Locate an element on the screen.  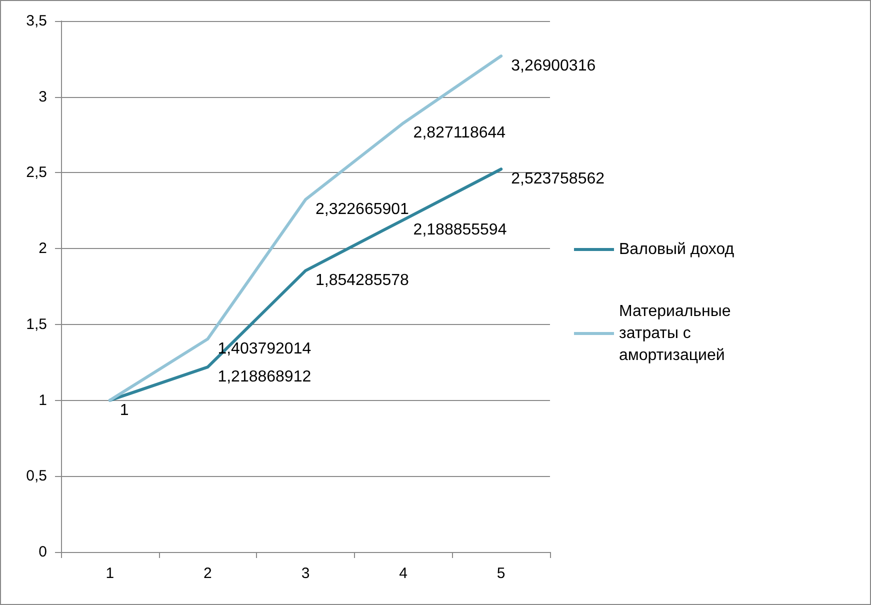
data-label: 2,827118644 is located at coordinates (459, 133).